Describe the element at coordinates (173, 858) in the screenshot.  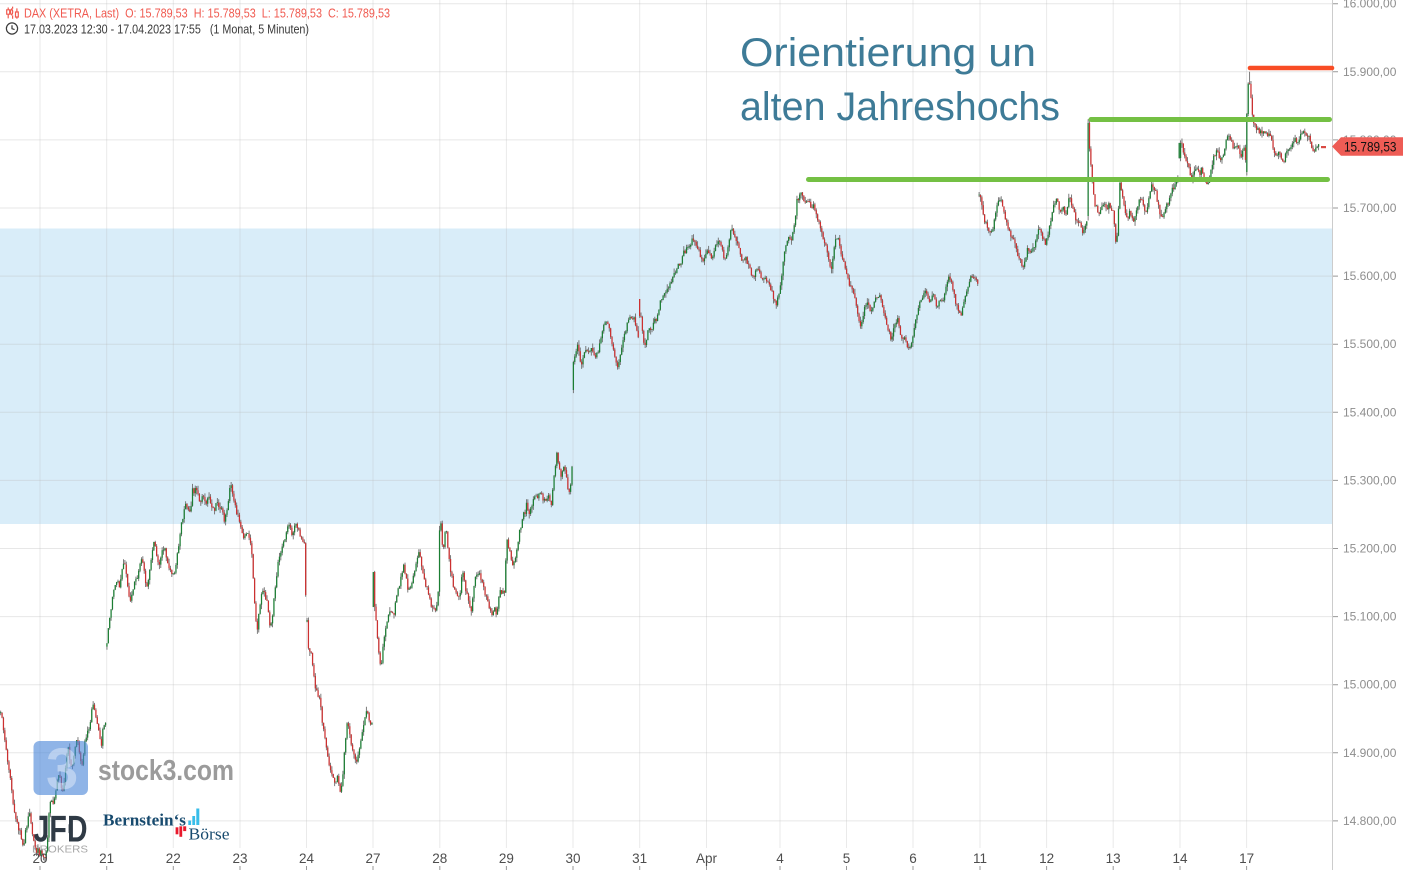
I see `svg-text: 22` at that location.